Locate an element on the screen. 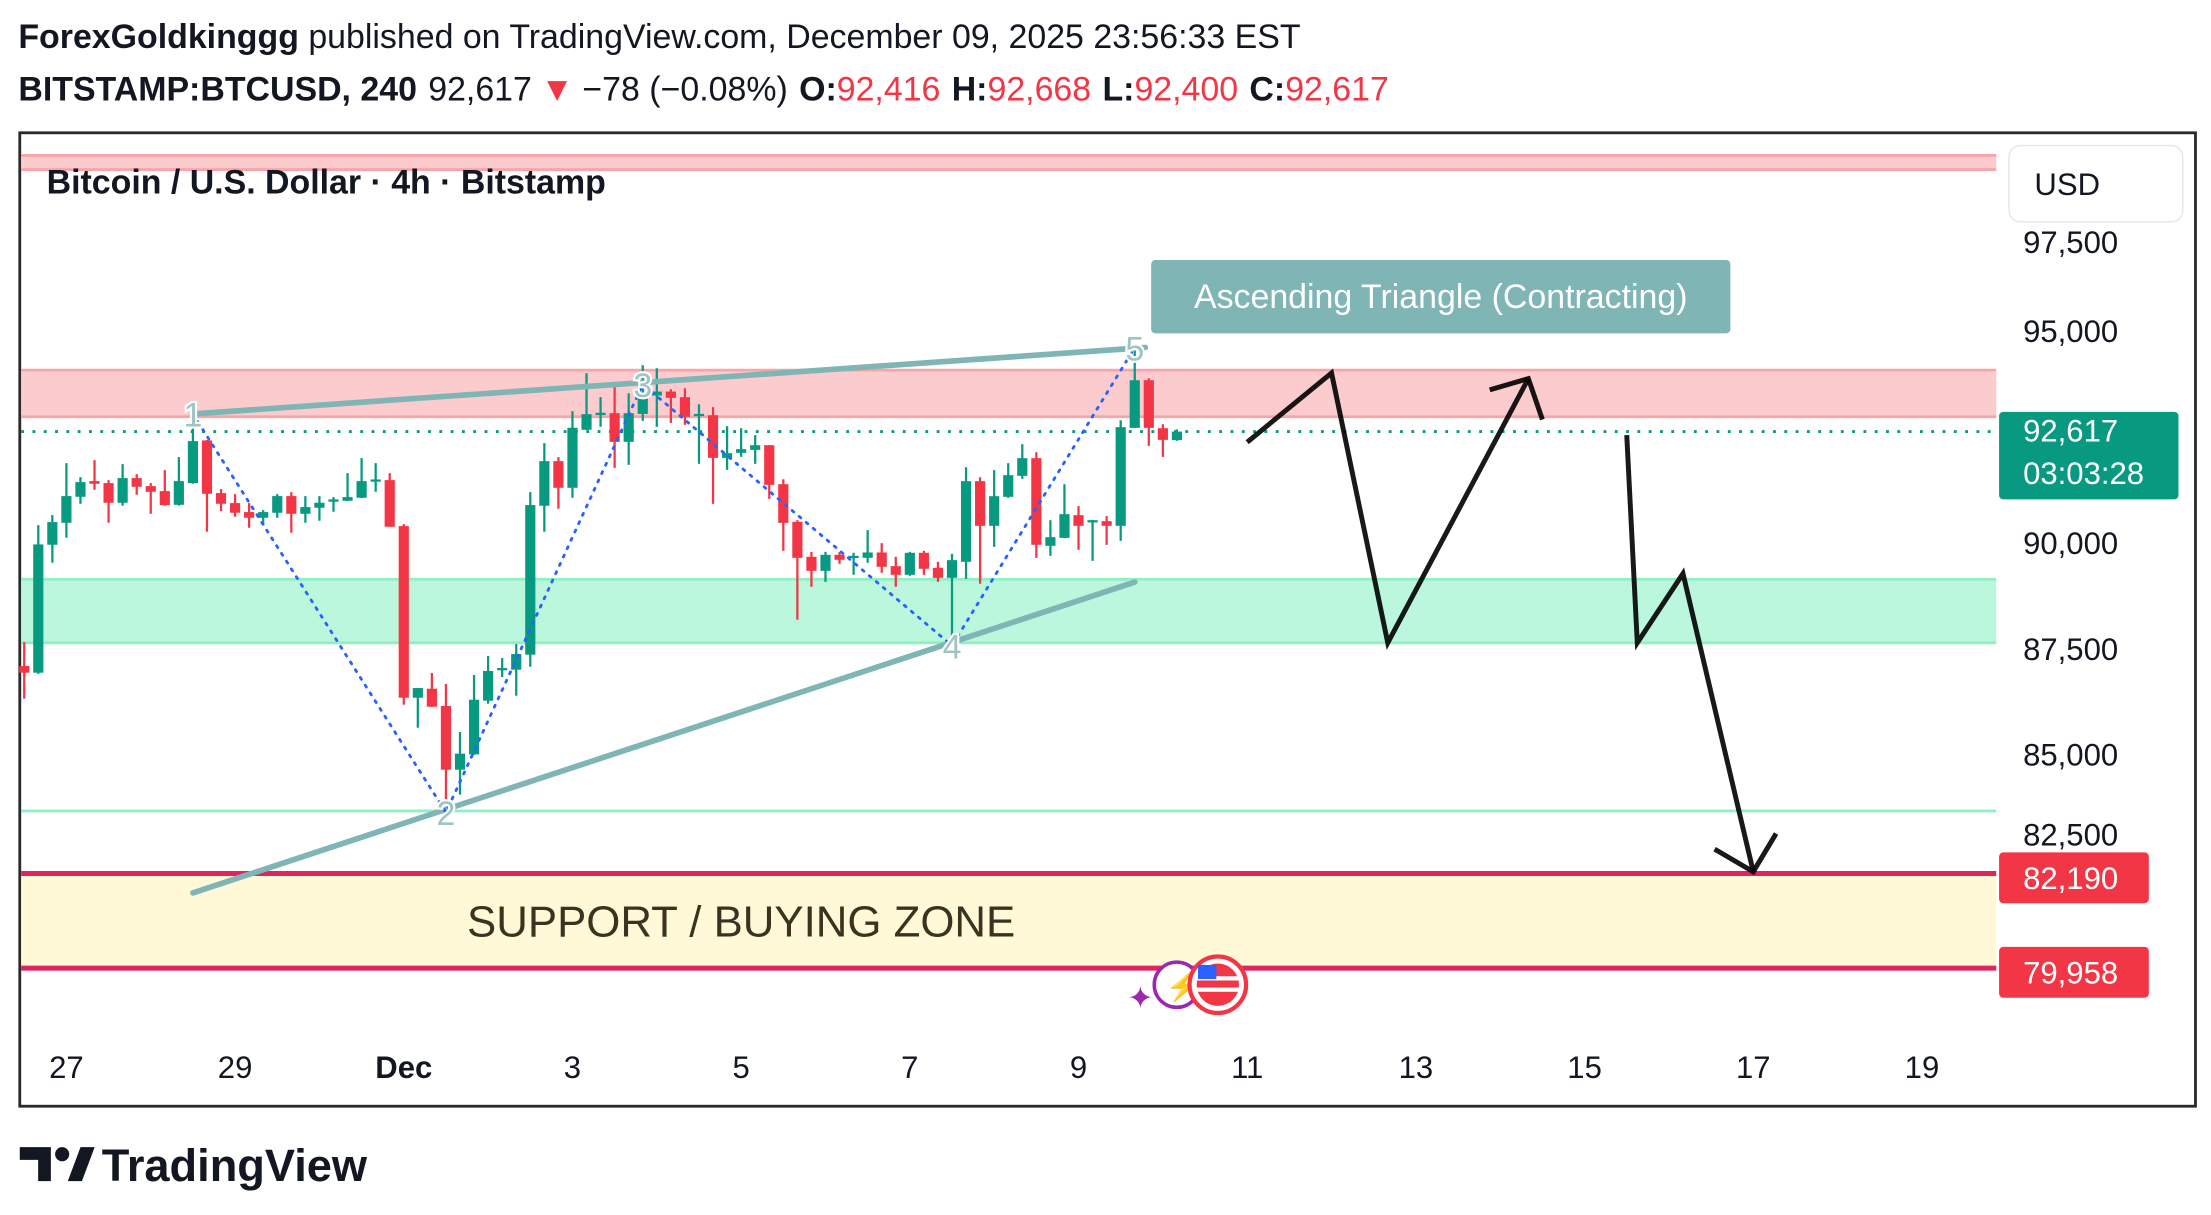 This screenshot has height=1215, width=2211. triangle-upper-line is located at coordinates (669, 380).